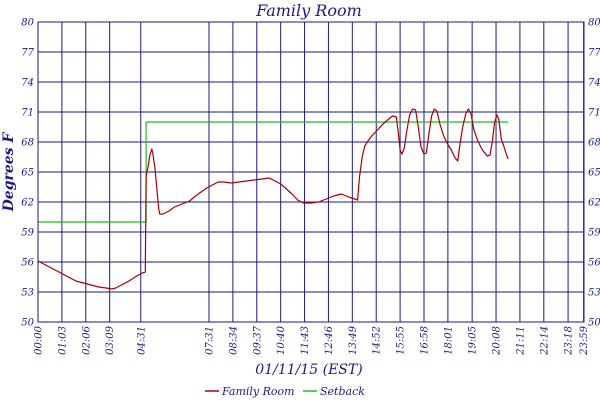 The image size is (600, 400). Describe the element at coordinates (594, 293) in the screenshot. I see `y-tick-label-right: 53` at that location.